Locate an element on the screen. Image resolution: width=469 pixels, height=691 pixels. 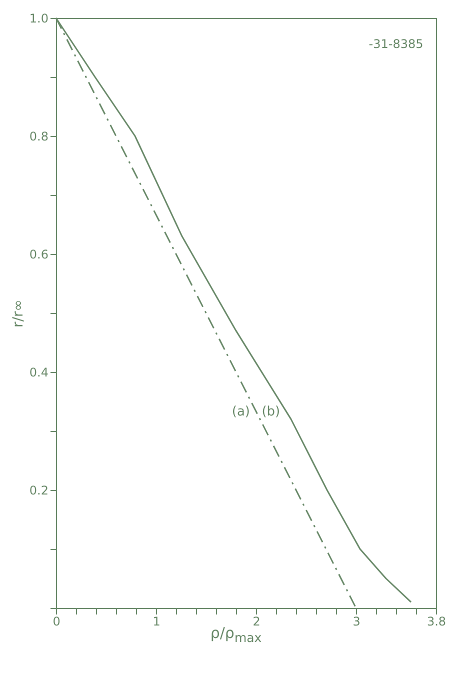
y-tick-label: 0.2 is located at coordinates (38, 491).